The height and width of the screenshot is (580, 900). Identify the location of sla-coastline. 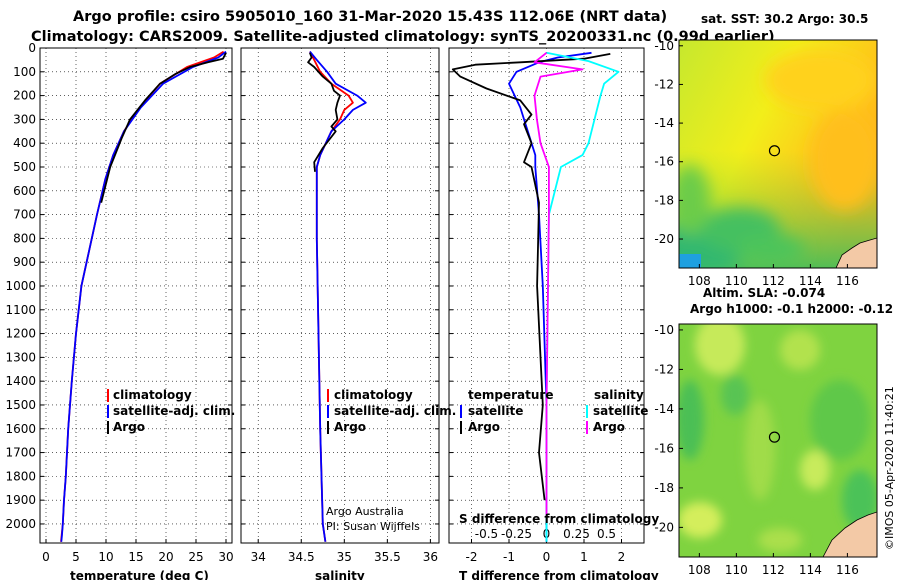
(849, 534).